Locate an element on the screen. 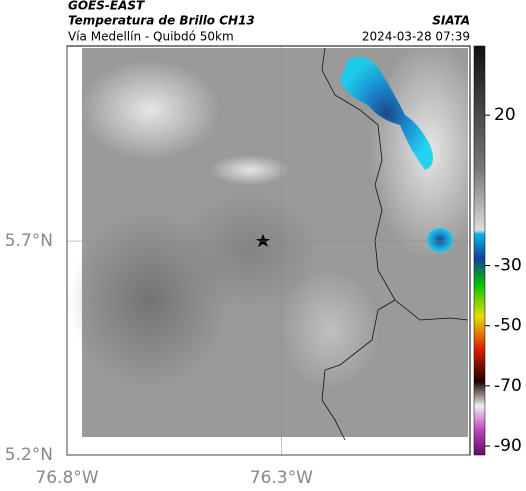  subtitle: Temperatura de Brillo CH13 is located at coordinates (161, 21).